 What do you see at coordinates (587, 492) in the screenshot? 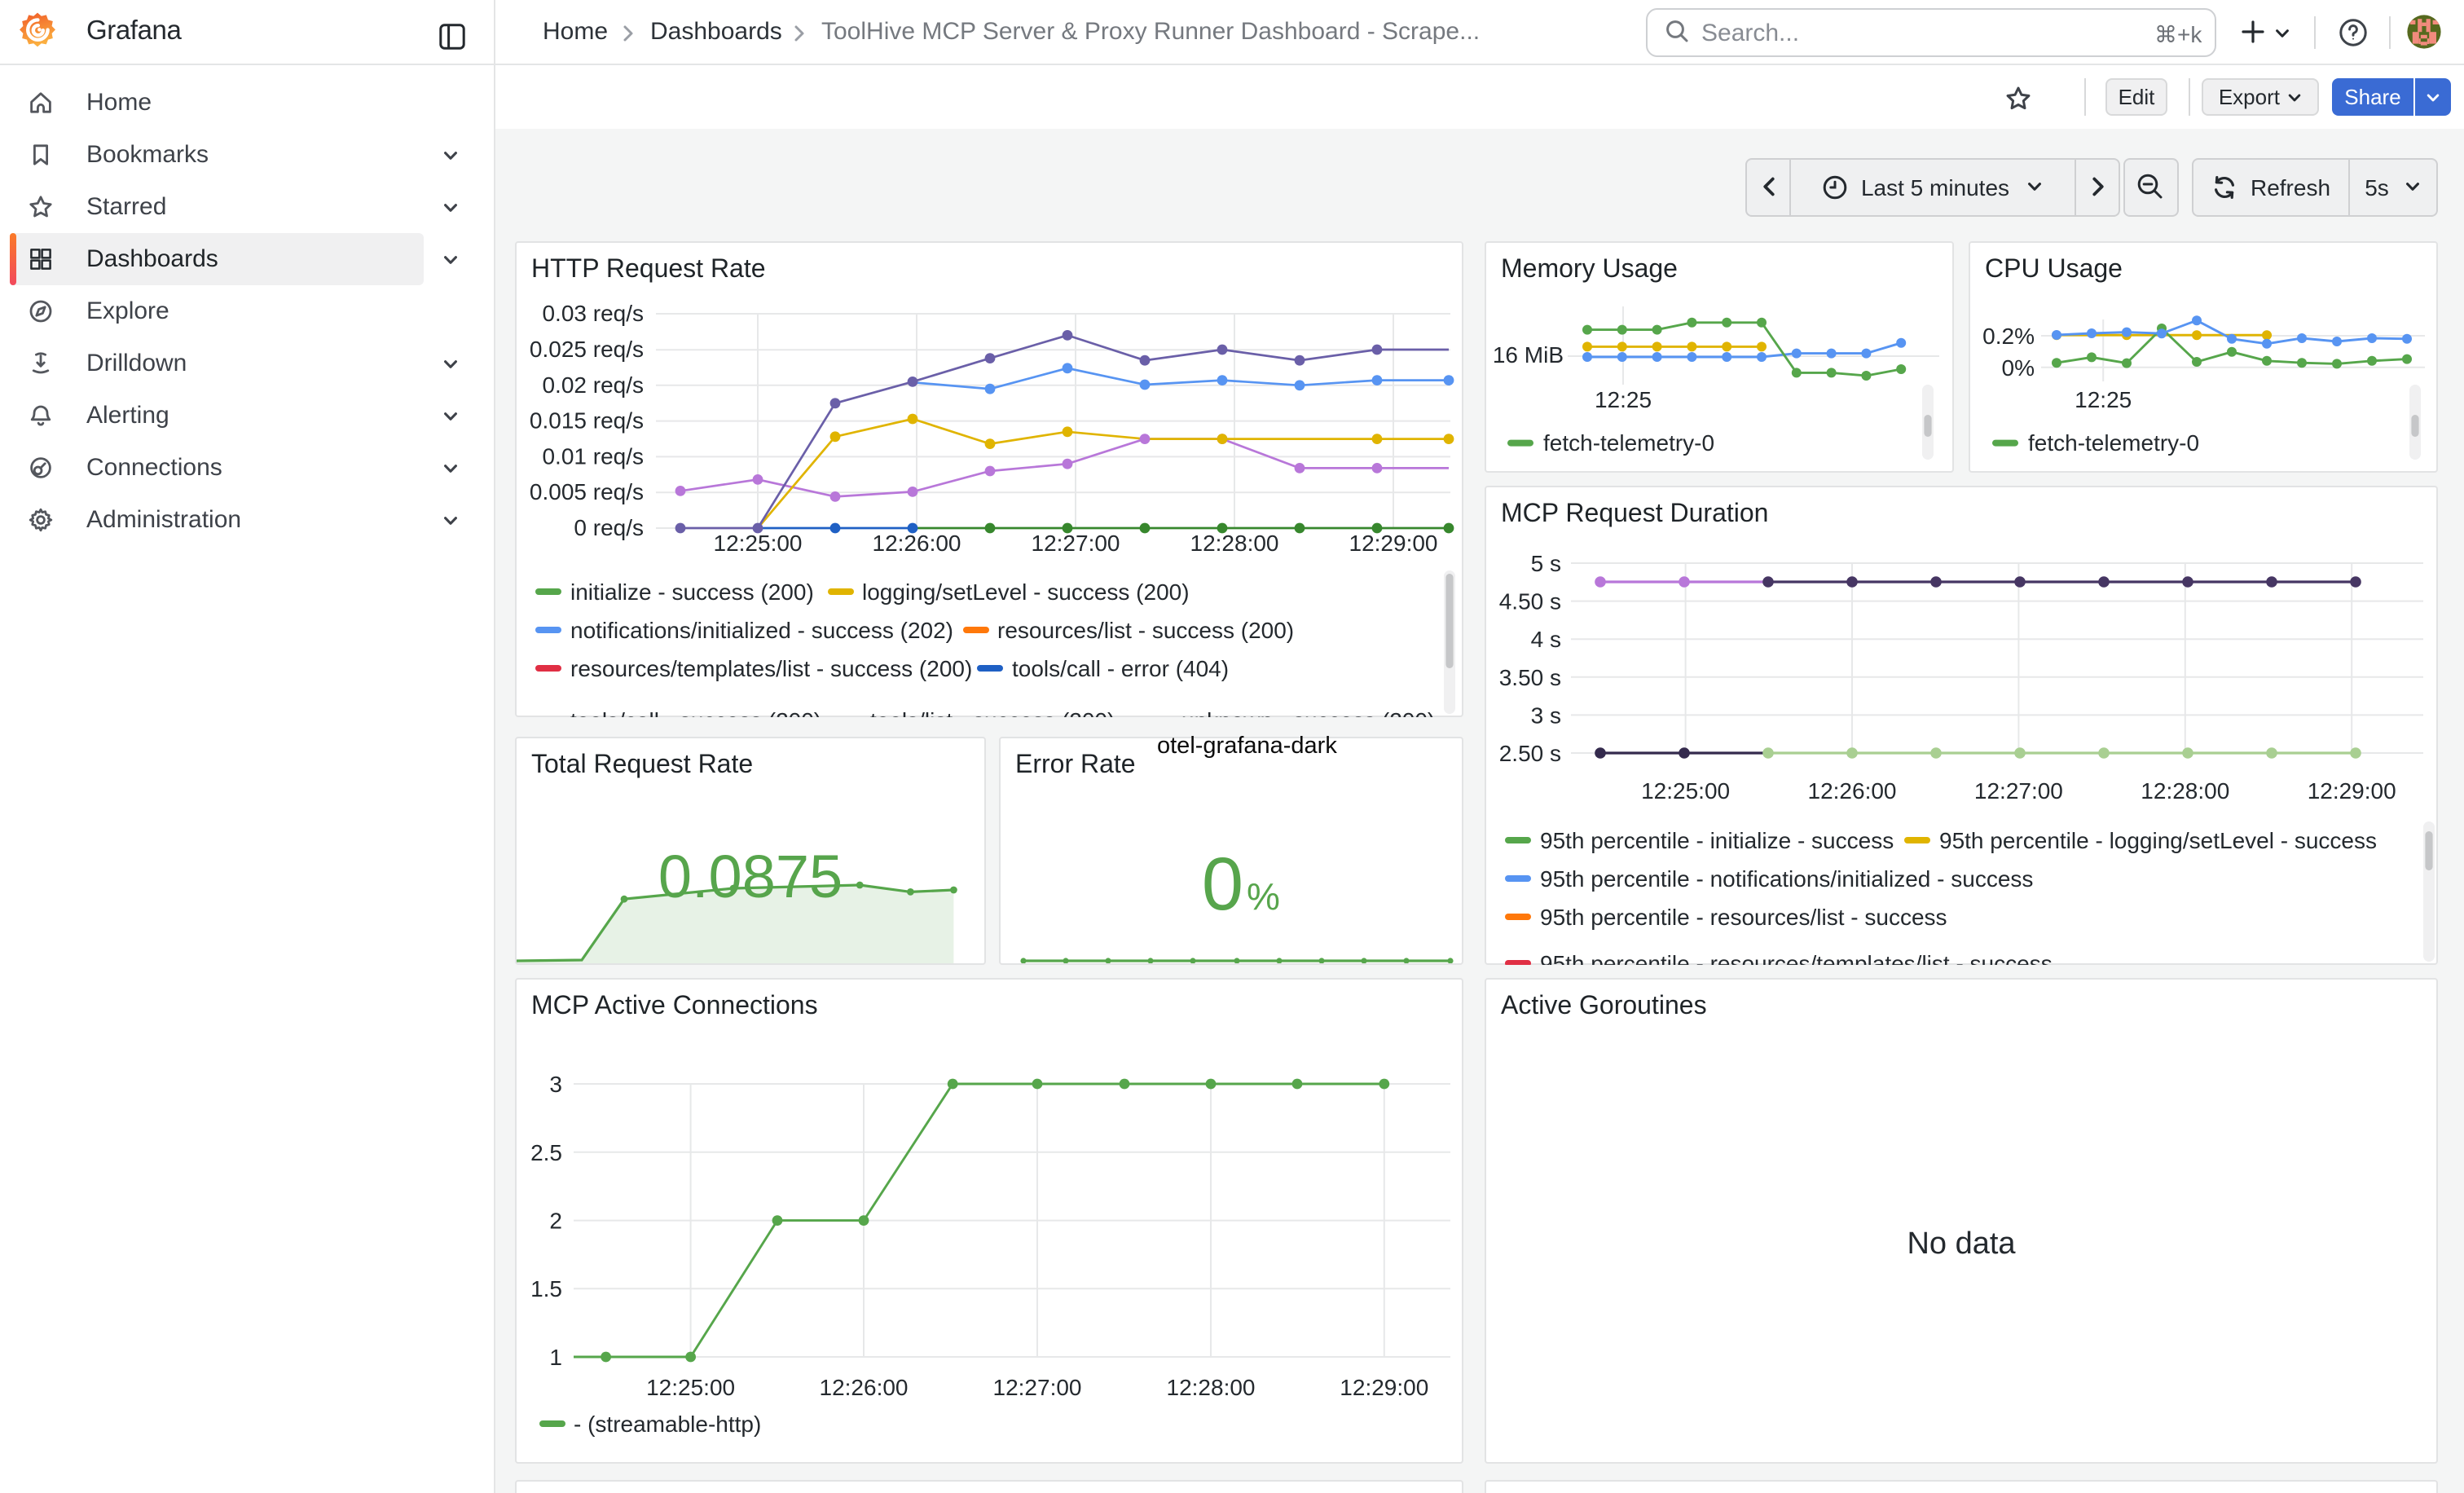
I see `svg-text: 0.005 req/s` at bounding box center [587, 492].